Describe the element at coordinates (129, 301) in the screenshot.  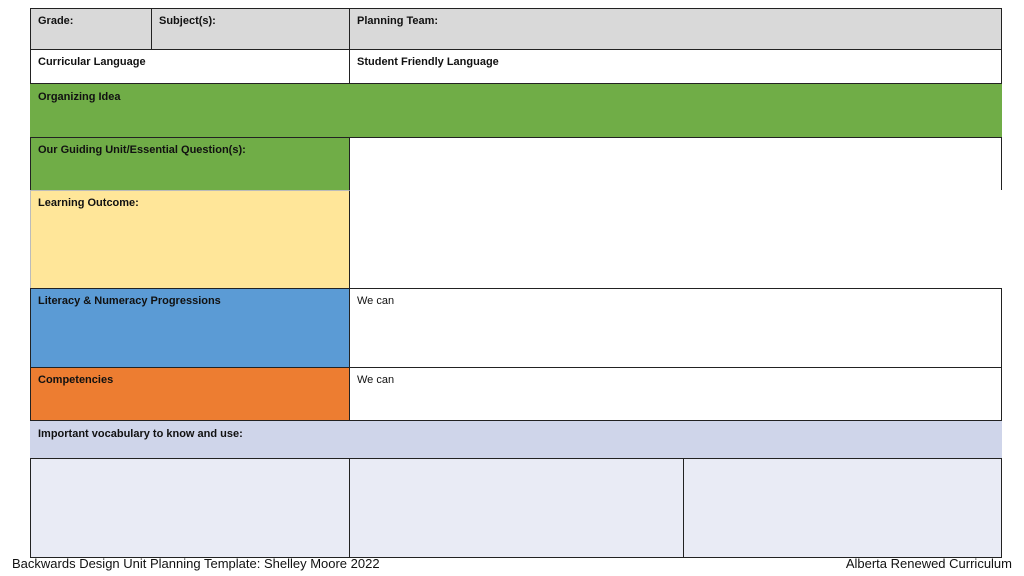
I see `literacy-numeracy-label: Literacy & Numeracy Progressions` at that location.